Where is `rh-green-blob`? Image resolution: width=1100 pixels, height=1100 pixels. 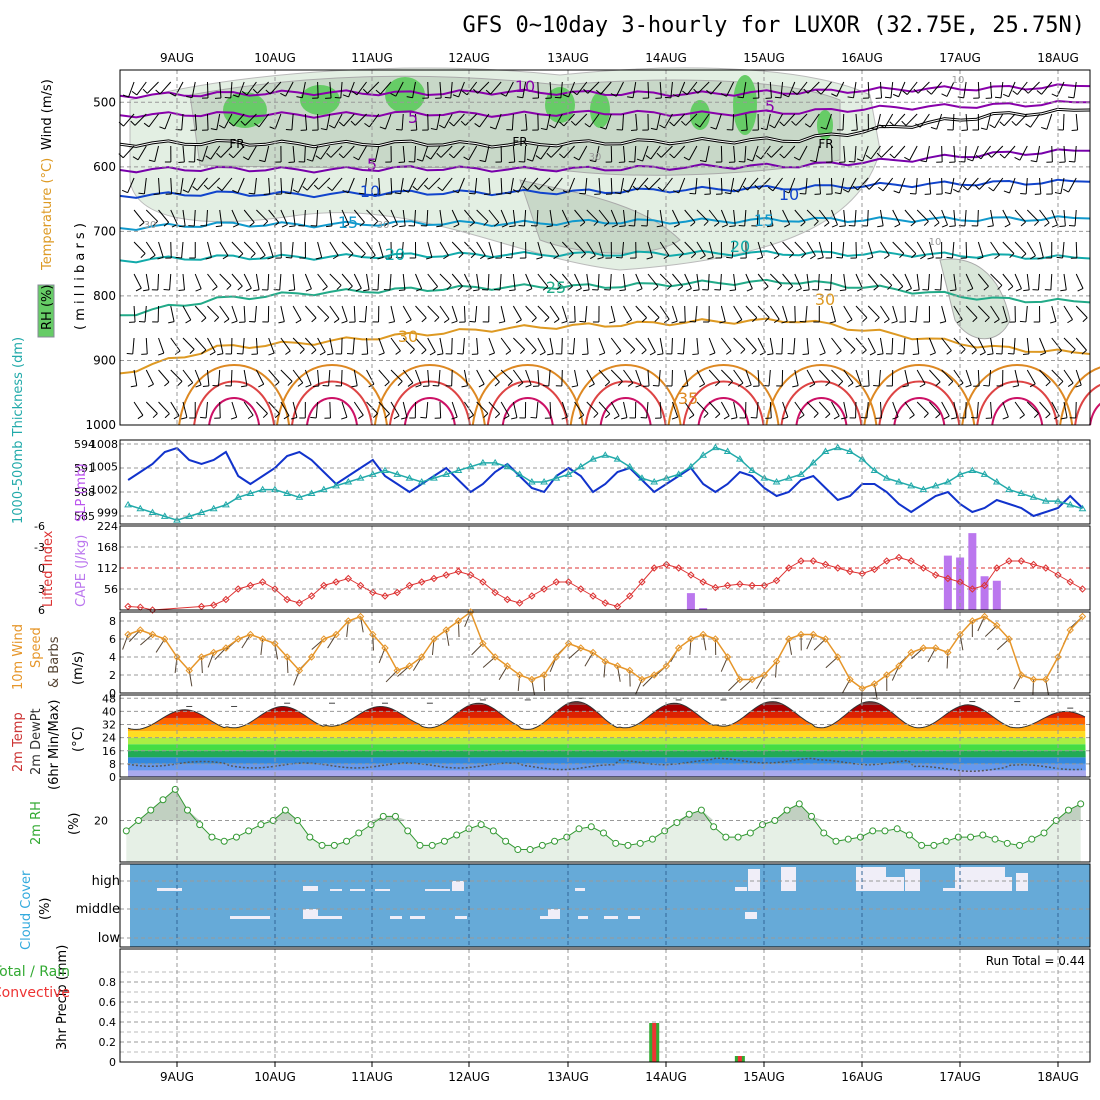
rh-green-blob is located at coordinates (245, 110).